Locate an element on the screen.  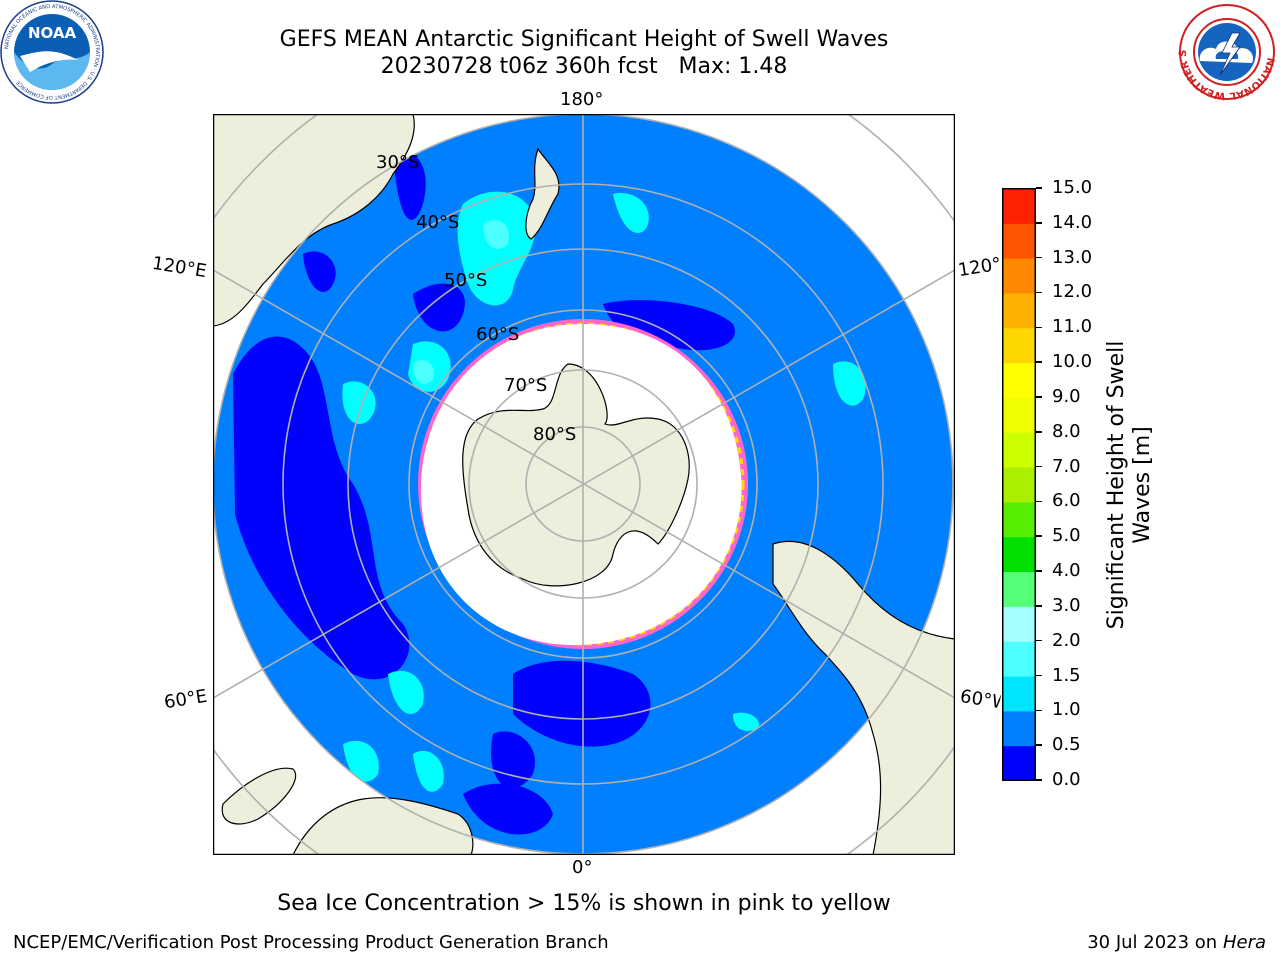
lat-label-40s: 40°S is located at coordinates (438, 222).